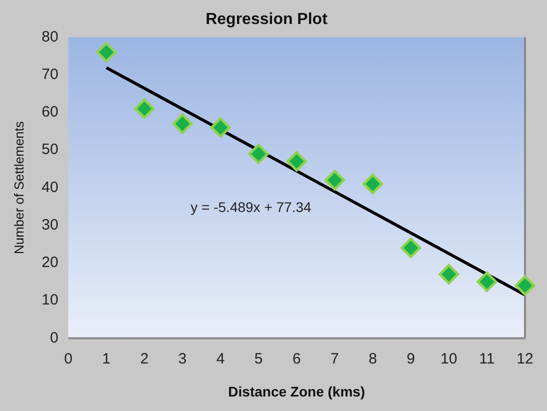  I want to click on y-axis-title: Number of Settlements, so click(18, 187).